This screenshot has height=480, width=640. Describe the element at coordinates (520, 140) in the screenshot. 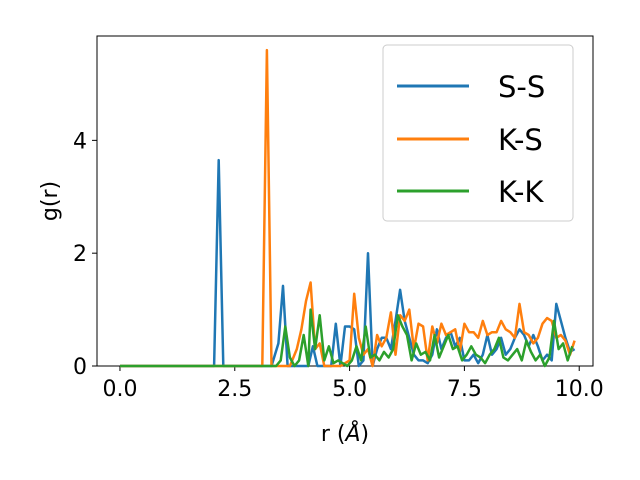

I see `legend-label: K-S` at that location.